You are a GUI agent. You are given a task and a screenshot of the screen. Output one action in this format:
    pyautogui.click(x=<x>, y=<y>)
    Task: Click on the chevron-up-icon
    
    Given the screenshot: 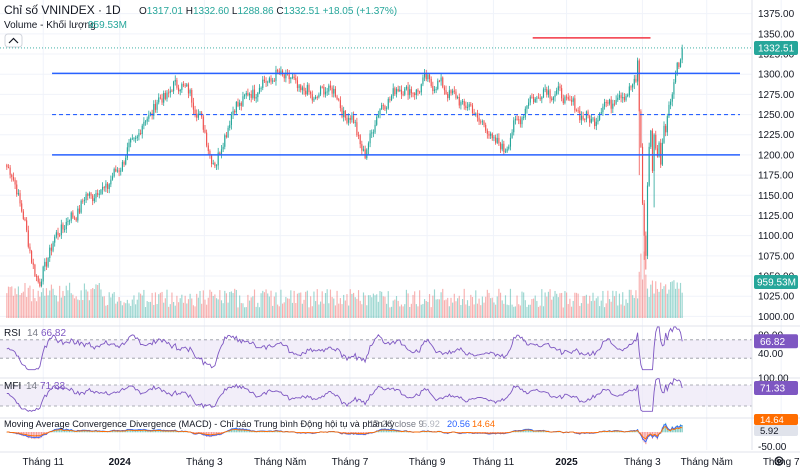 What is the action you would take?
    pyautogui.click(x=13, y=40)
    